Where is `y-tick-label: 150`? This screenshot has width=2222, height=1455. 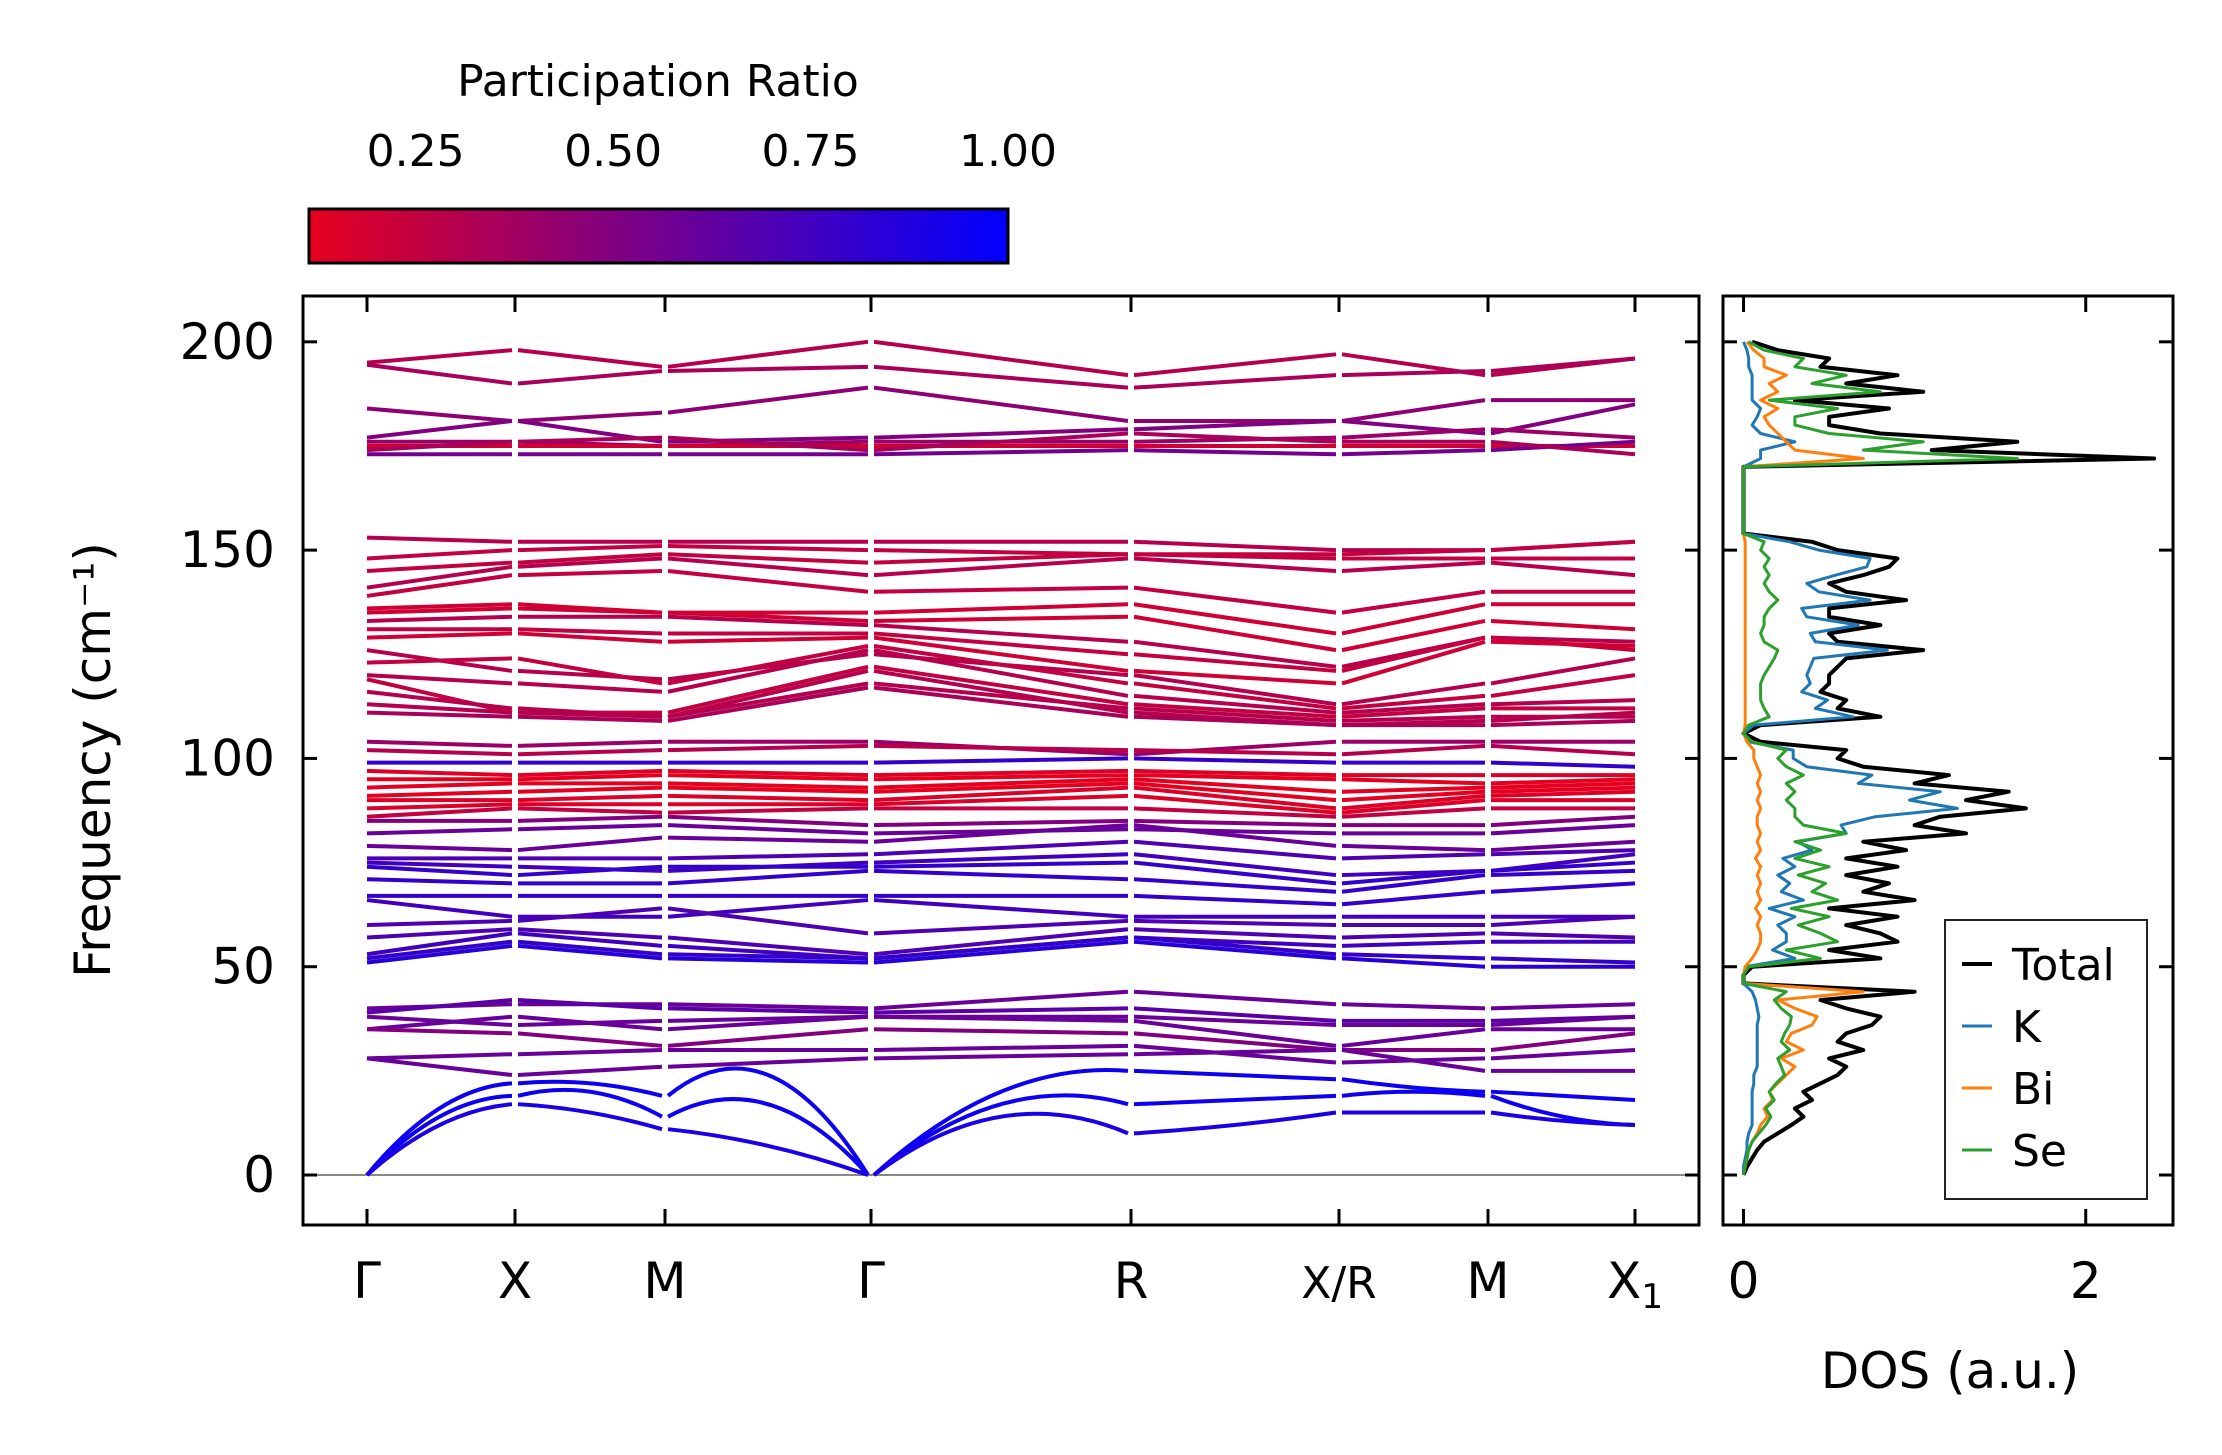 y-tick-label: 150 is located at coordinates (227, 550).